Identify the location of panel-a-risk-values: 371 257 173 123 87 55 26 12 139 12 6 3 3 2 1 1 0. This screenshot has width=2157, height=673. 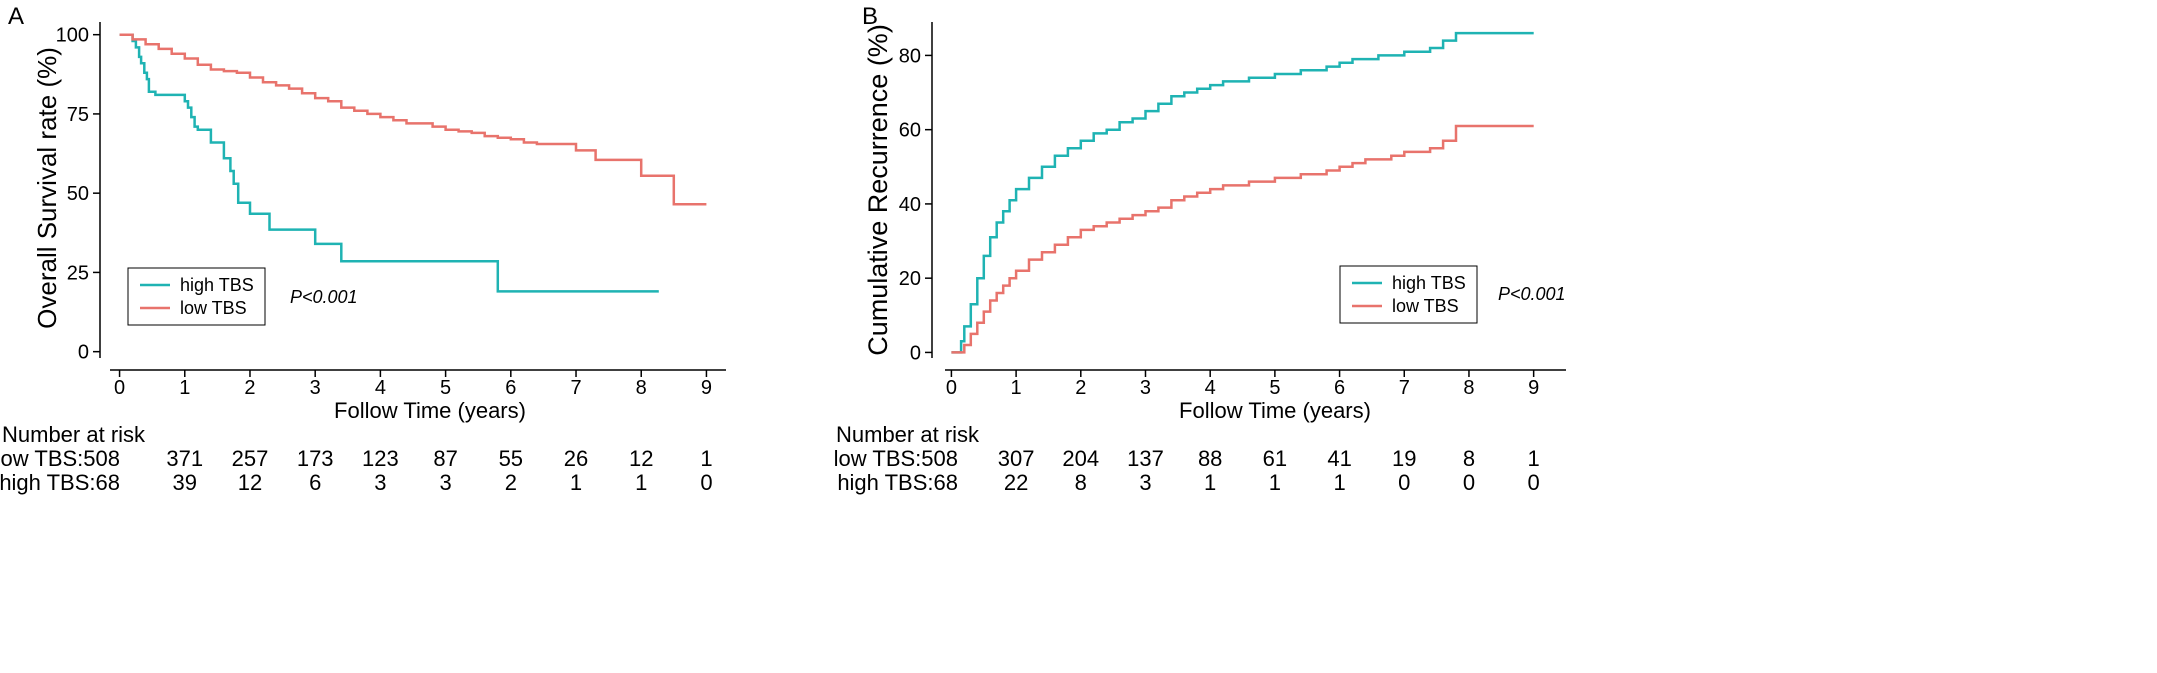
(439, 470).